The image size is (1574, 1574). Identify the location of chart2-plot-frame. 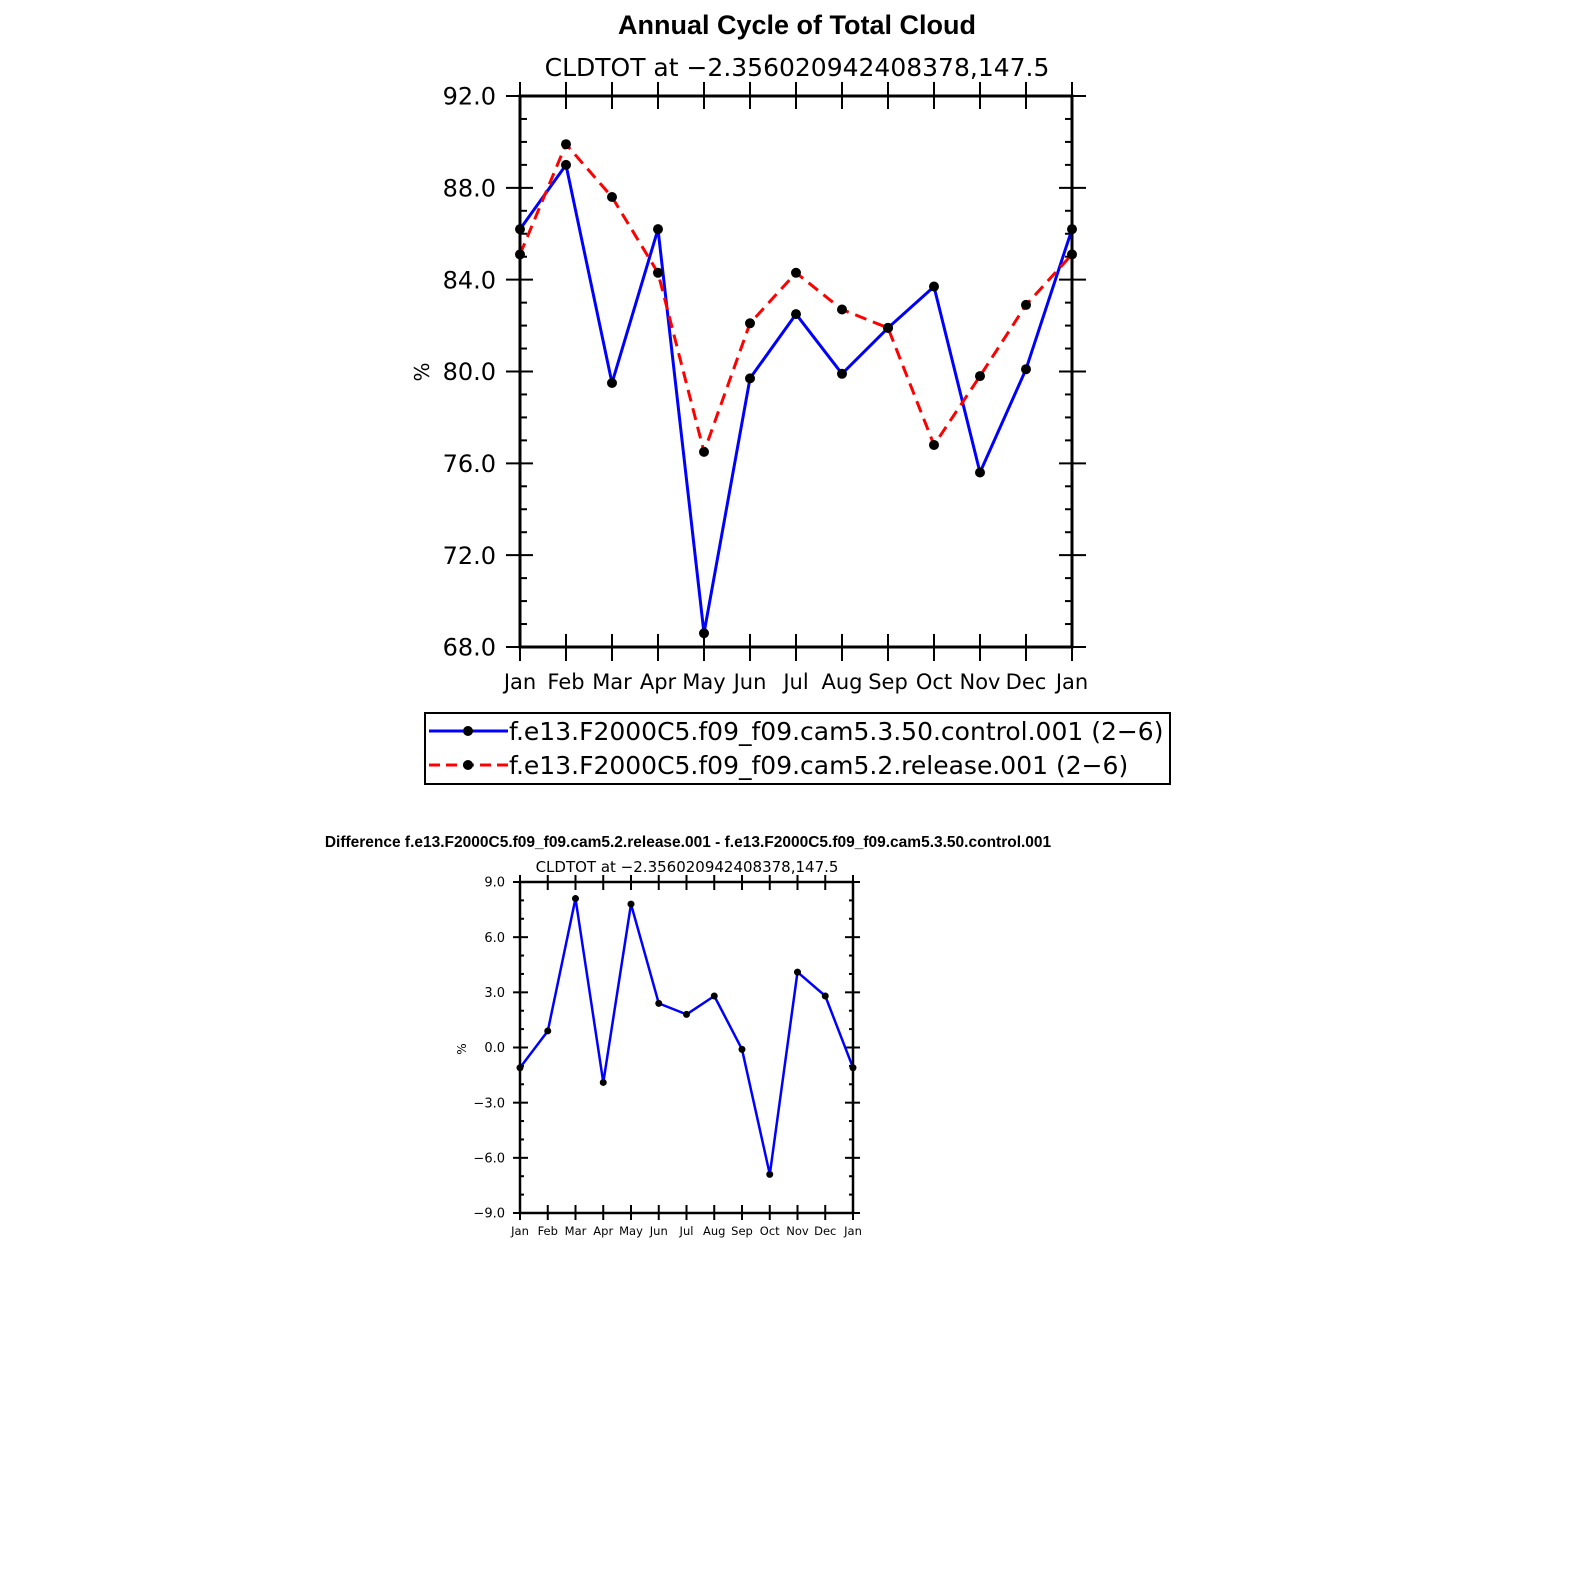
(686, 1047).